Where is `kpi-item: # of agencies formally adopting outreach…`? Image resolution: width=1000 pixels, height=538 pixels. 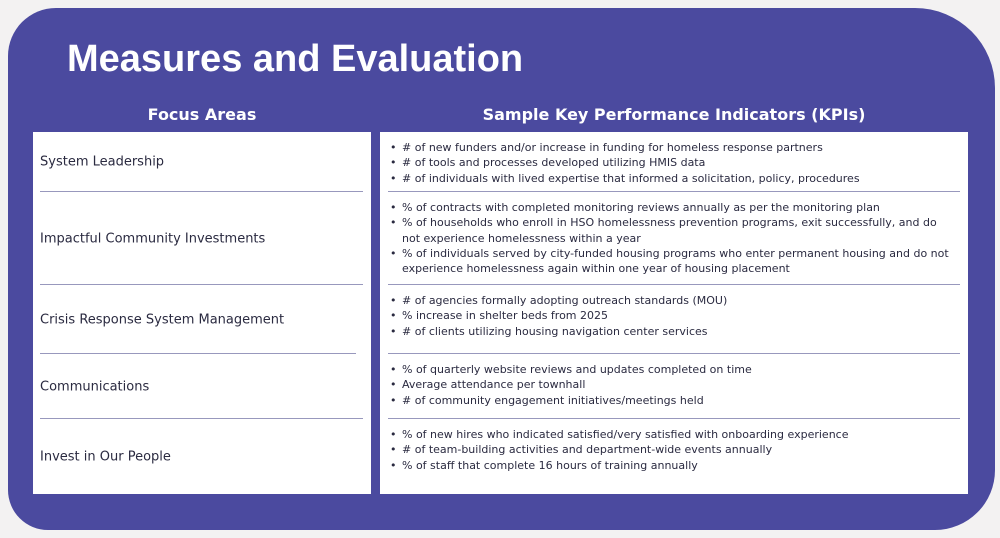 kpi-item: # of agencies formally adopting outreach… is located at coordinates (673, 301).